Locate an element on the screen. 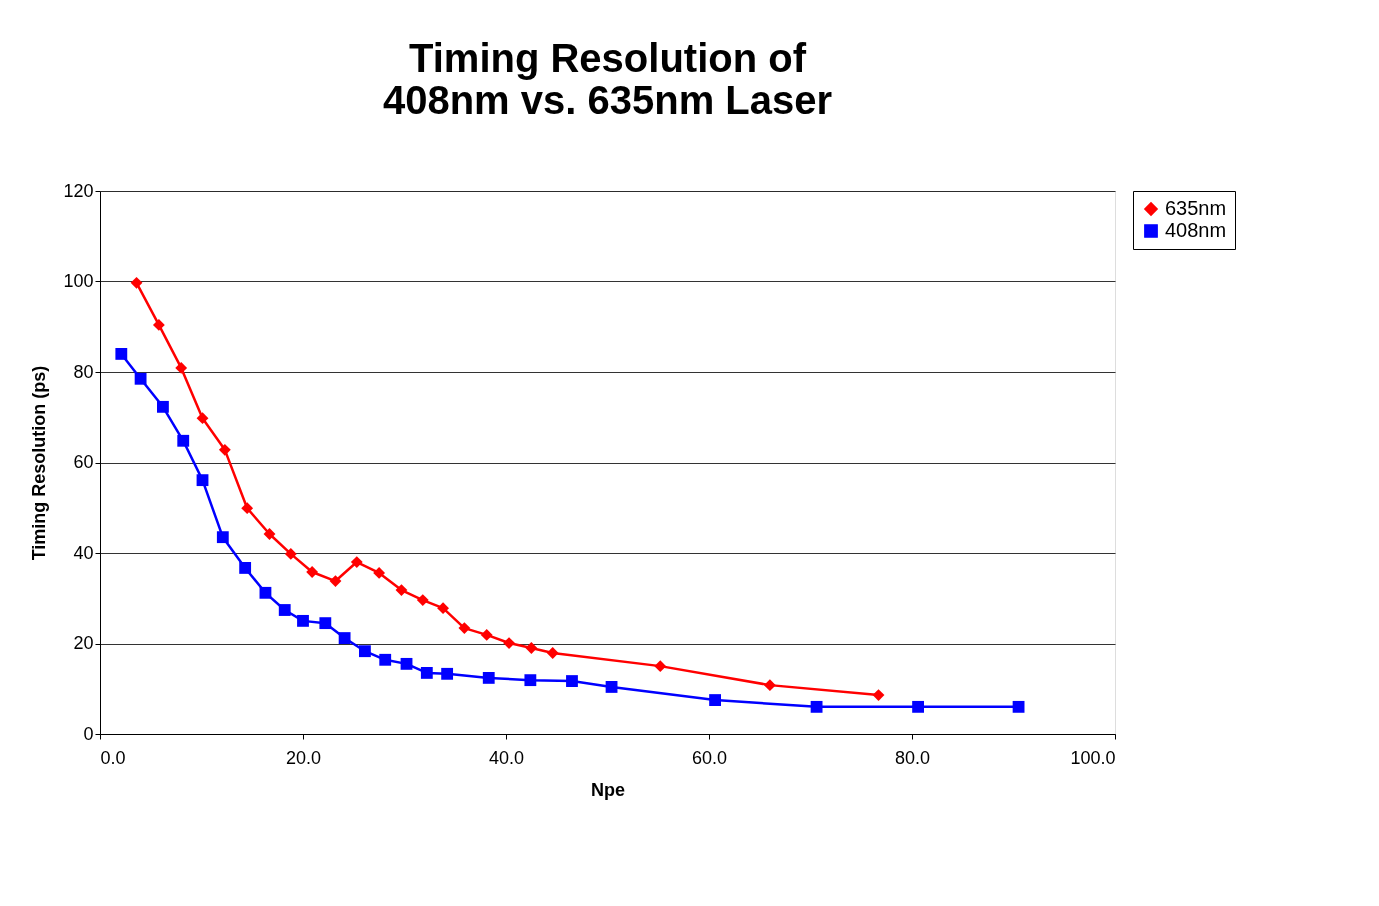 The width and height of the screenshot is (1379, 906). x-tick-label: 100.0 is located at coordinates (1093, 757).